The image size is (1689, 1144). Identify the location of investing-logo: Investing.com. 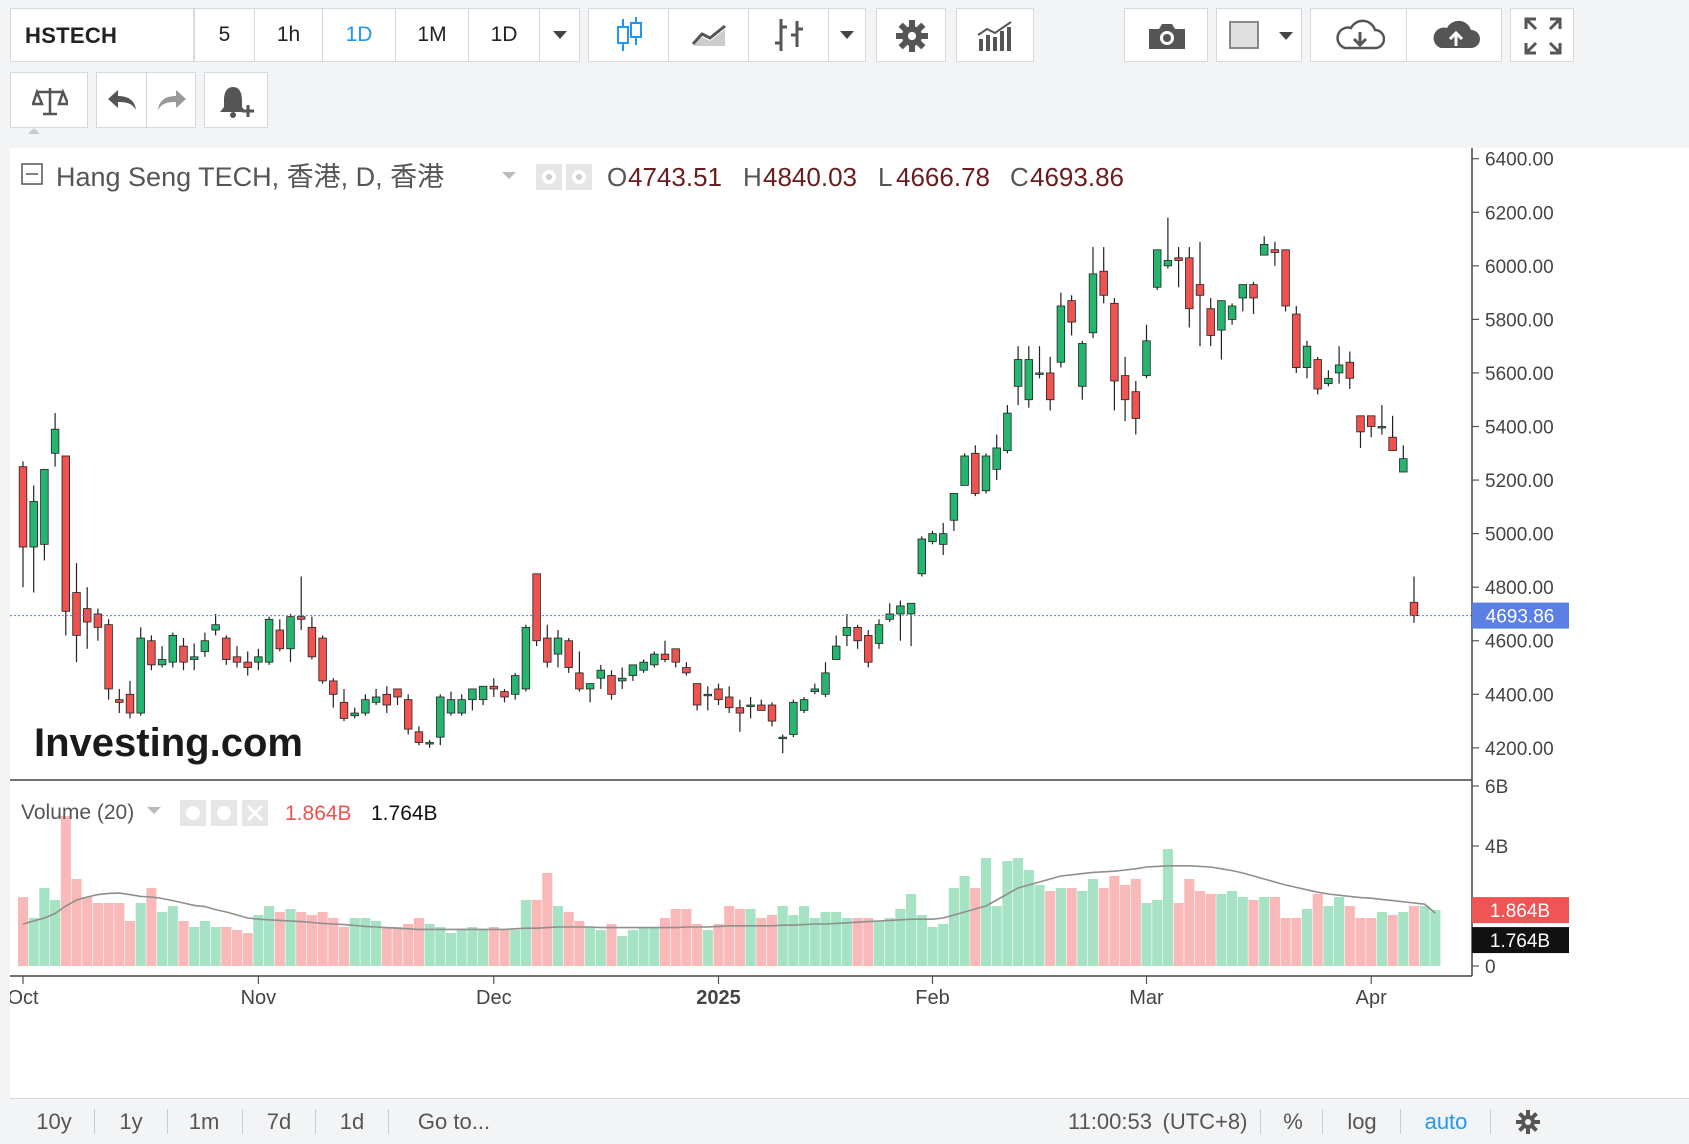
(168, 743).